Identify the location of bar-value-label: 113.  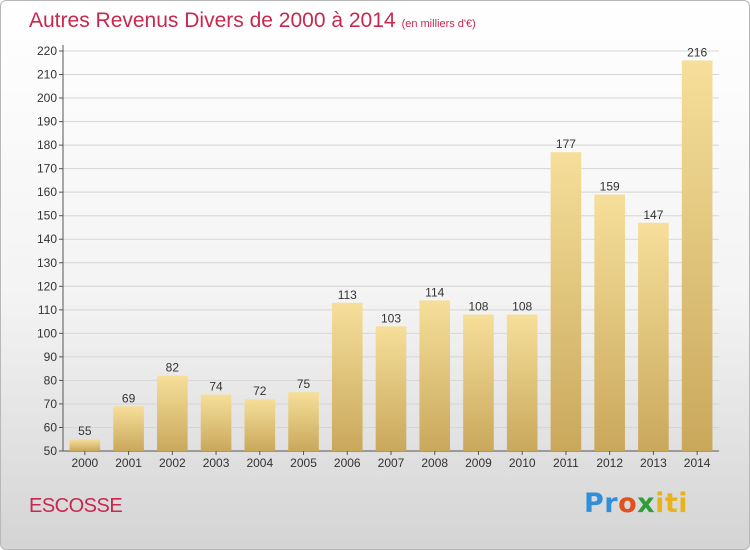
(347, 295).